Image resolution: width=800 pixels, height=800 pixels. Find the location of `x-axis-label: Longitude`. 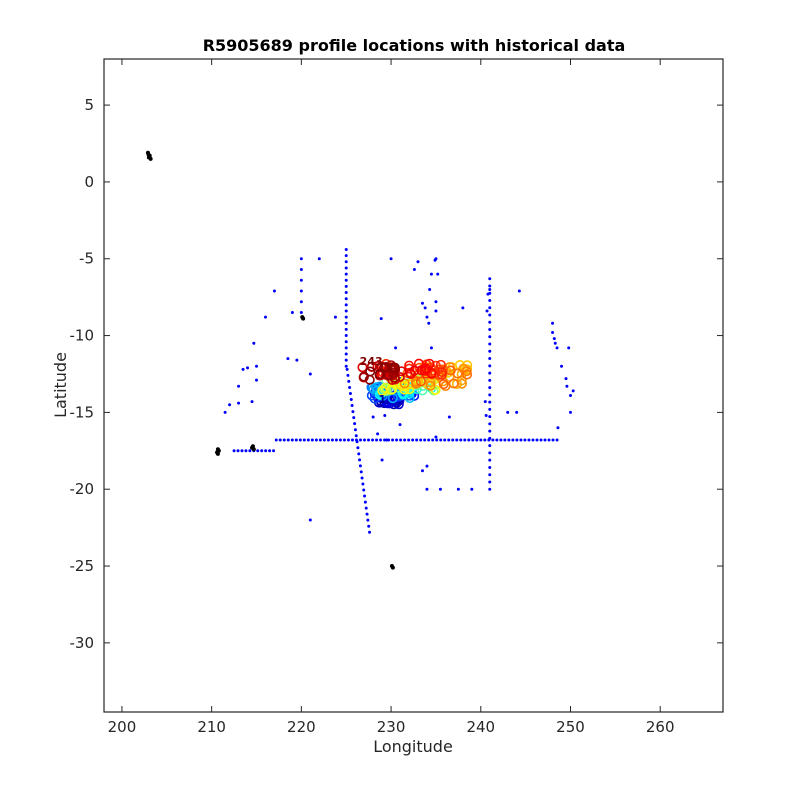

x-axis-label: Longitude is located at coordinates (413, 746).